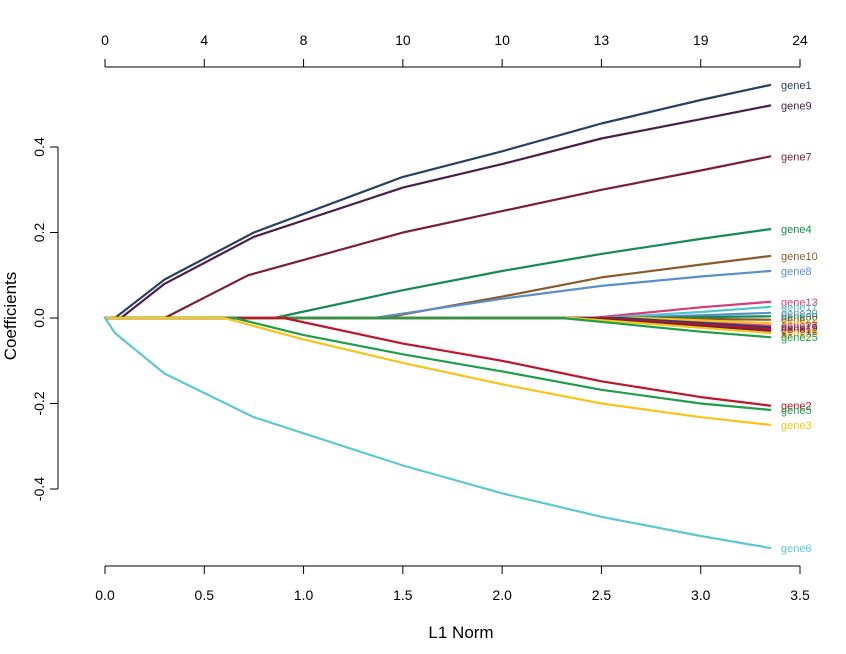 This screenshot has width=846, height=654. Describe the element at coordinates (796, 549) in the screenshot. I see `series-label-gene6: gene6` at that location.